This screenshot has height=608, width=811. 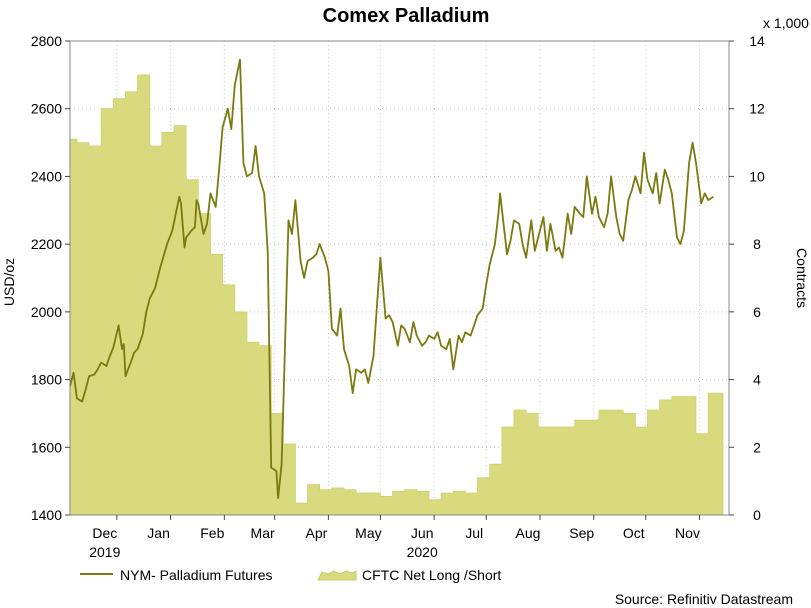 I want to click on legend-area-swatch, so click(x=337, y=575).